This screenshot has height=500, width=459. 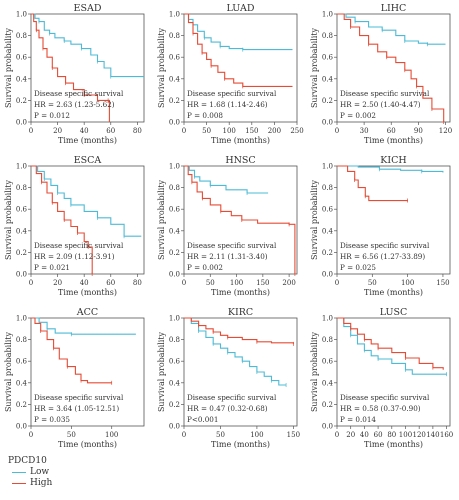 I want to click on y-tick-label-esca: 1.0, so click(x=21, y=167).